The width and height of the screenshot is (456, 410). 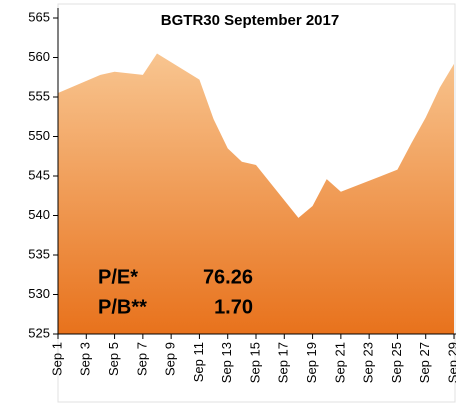 I want to click on x-tick-label: Sep 29, so click(x=450, y=362).